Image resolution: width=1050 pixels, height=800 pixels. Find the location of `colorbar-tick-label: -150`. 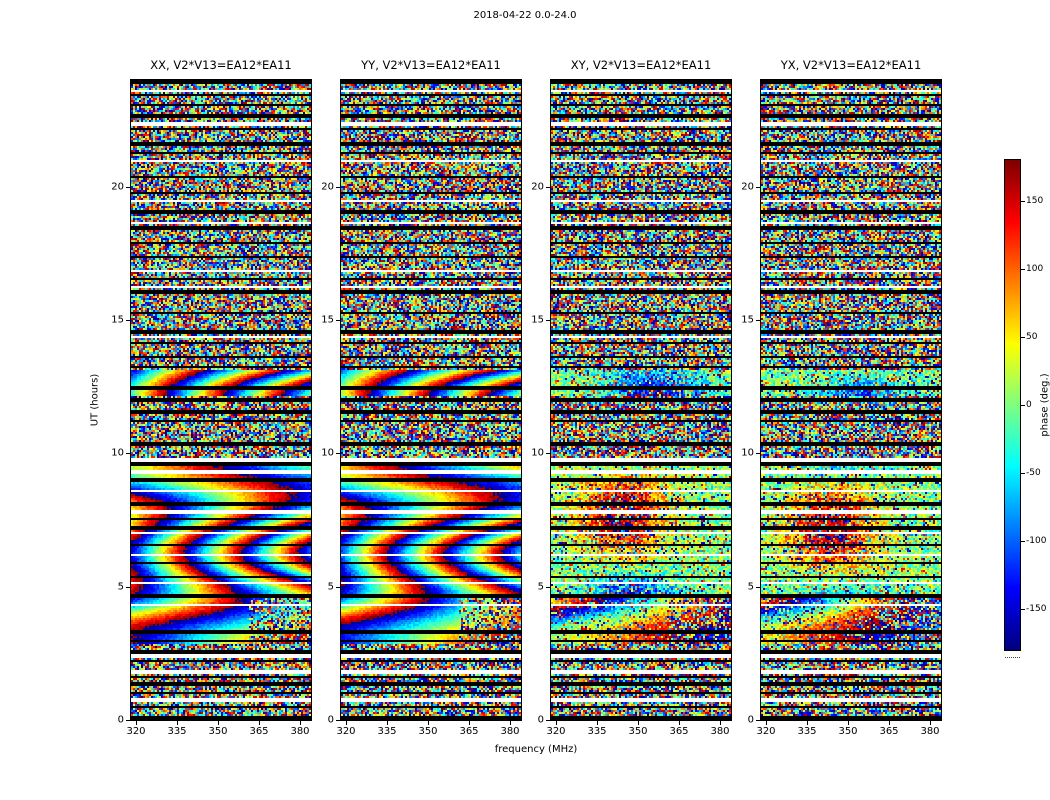

colorbar-tick-label: -150 is located at coordinates (1036, 609).